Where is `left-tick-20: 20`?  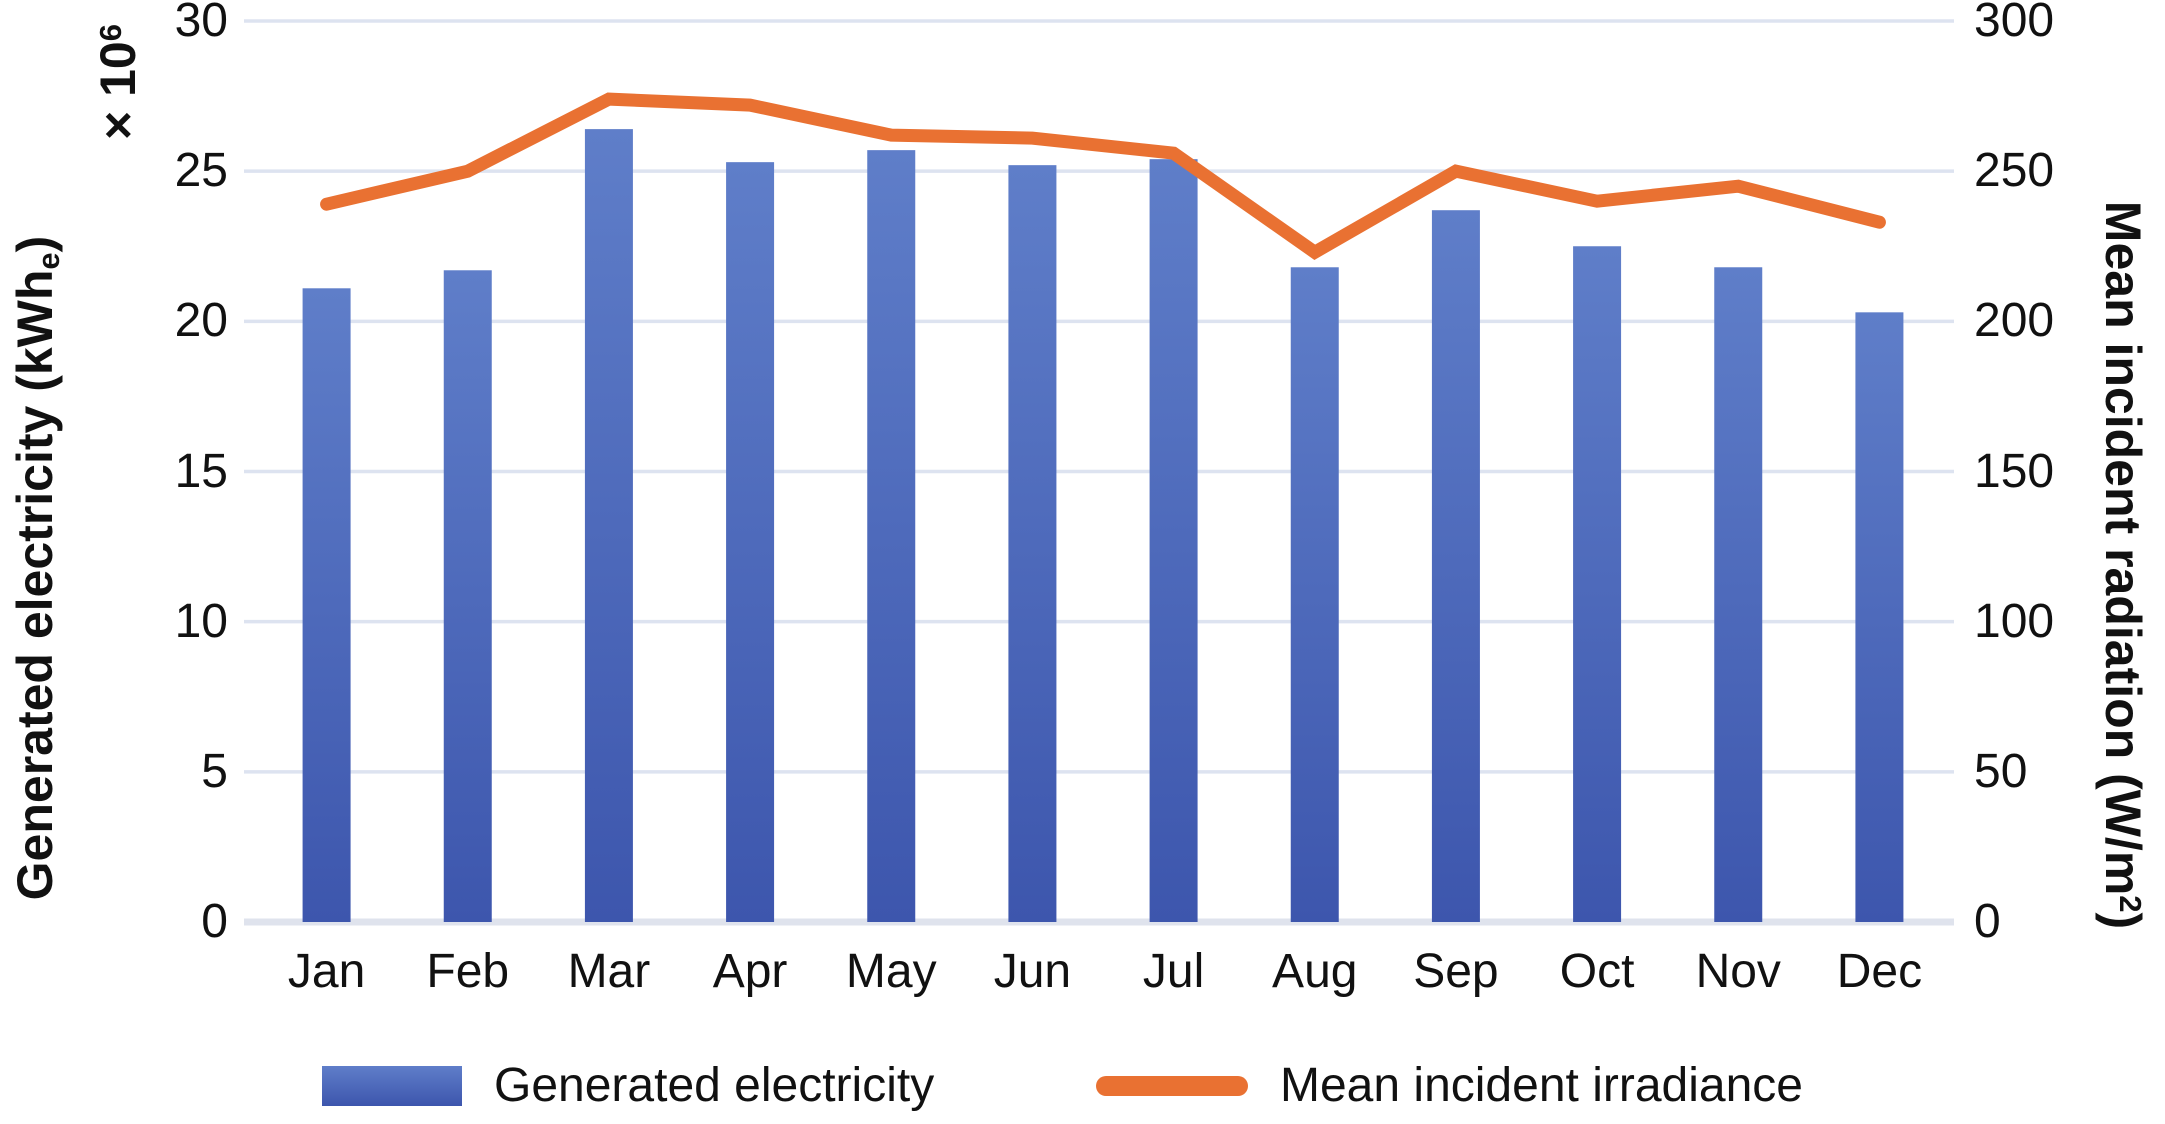 left-tick-20: 20 is located at coordinates (201, 321).